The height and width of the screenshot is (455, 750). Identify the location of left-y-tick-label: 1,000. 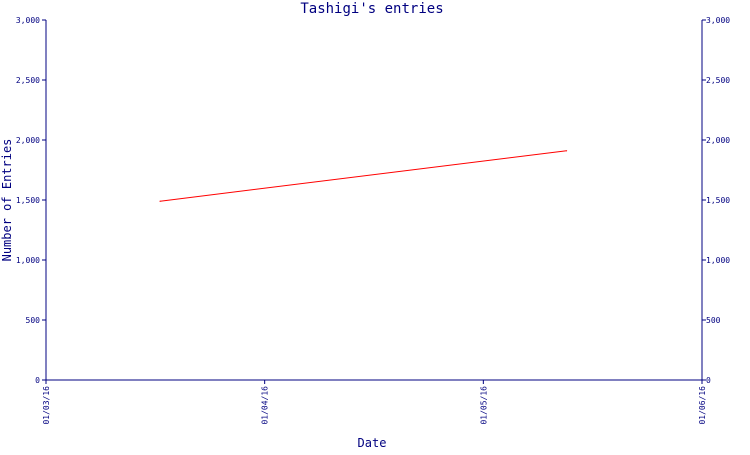
(28, 260).